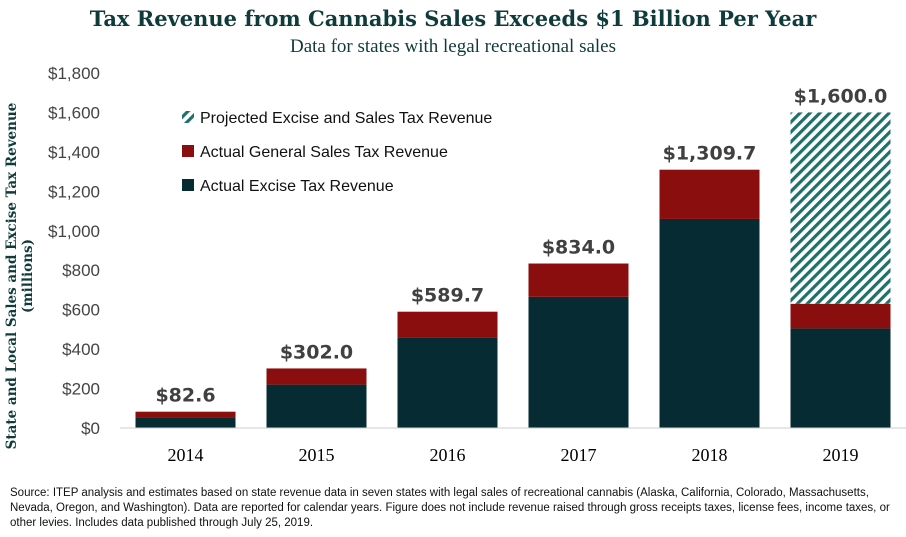 The image size is (906, 537). Describe the element at coordinates (74, 73) in the screenshot. I see `y-tick-label: $1,800` at that location.